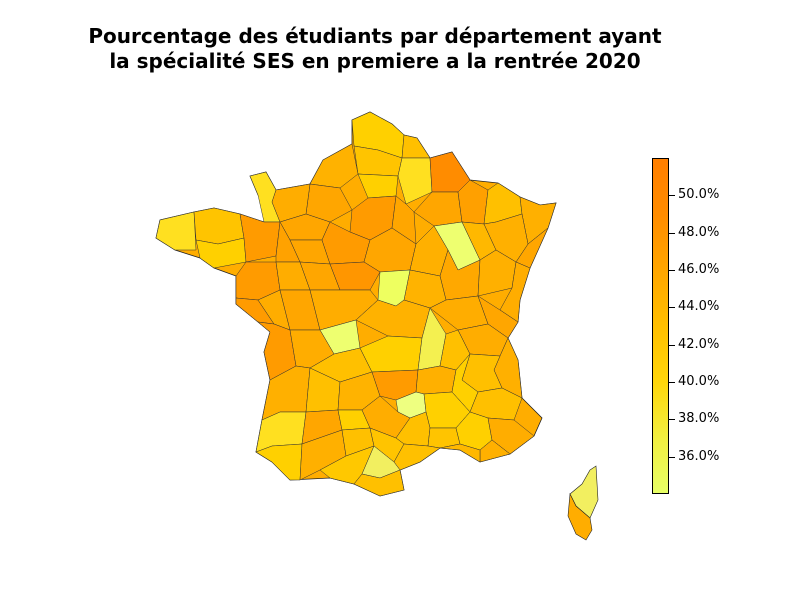  Describe the element at coordinates (699, 232) in the screenshot. I see `colorbar-tick-label: 48.0%` at that location.